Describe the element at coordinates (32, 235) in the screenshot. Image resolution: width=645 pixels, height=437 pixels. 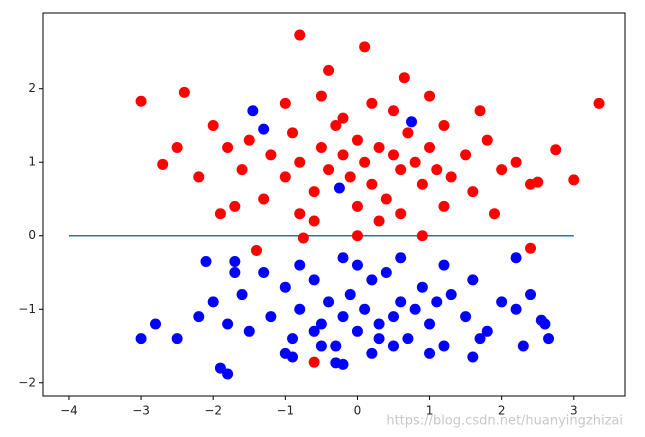
I see `y-tick-label: 0` at that location.